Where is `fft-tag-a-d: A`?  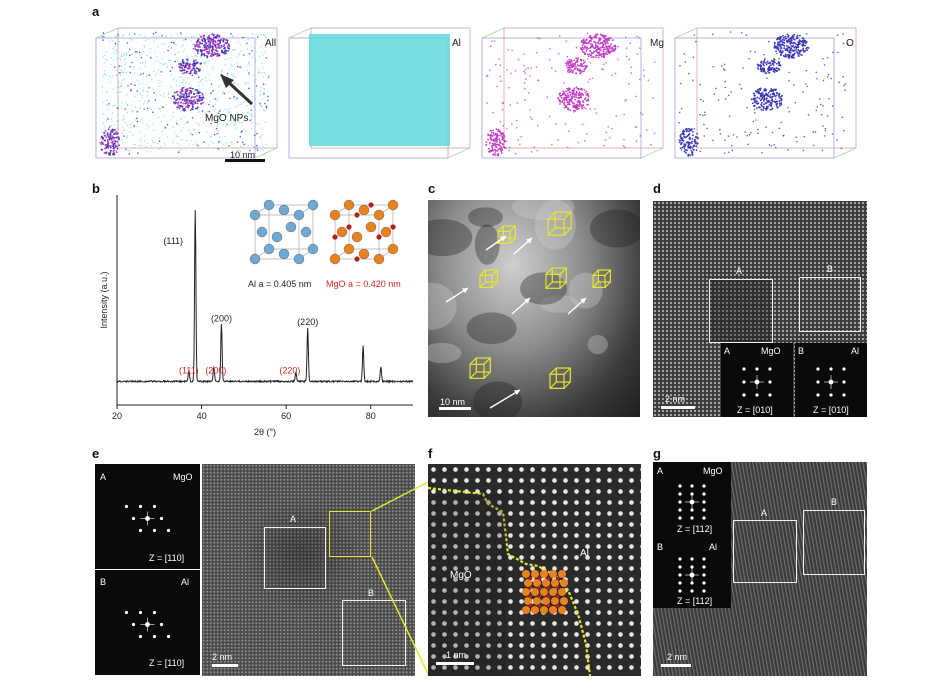
fft-tag-a-d: A is located at coordinates (727, 351).